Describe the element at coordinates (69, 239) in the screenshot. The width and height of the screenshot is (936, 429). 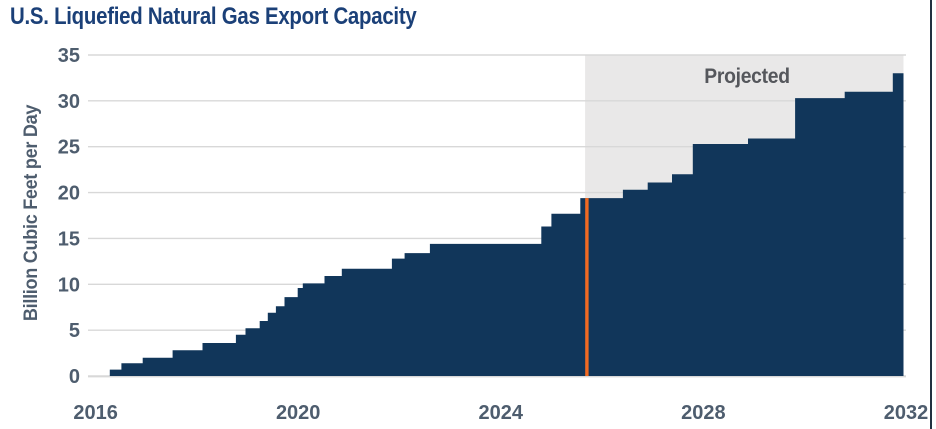
I see `y-tick-label: 15` at that location.